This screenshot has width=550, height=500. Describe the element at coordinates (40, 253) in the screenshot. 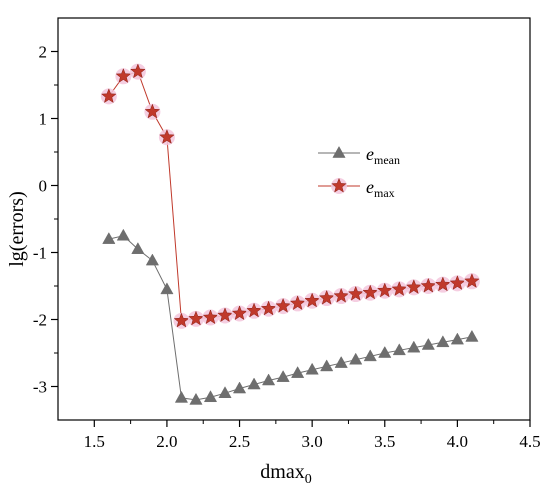

I see `y-tick-label-2: -1` at that location.